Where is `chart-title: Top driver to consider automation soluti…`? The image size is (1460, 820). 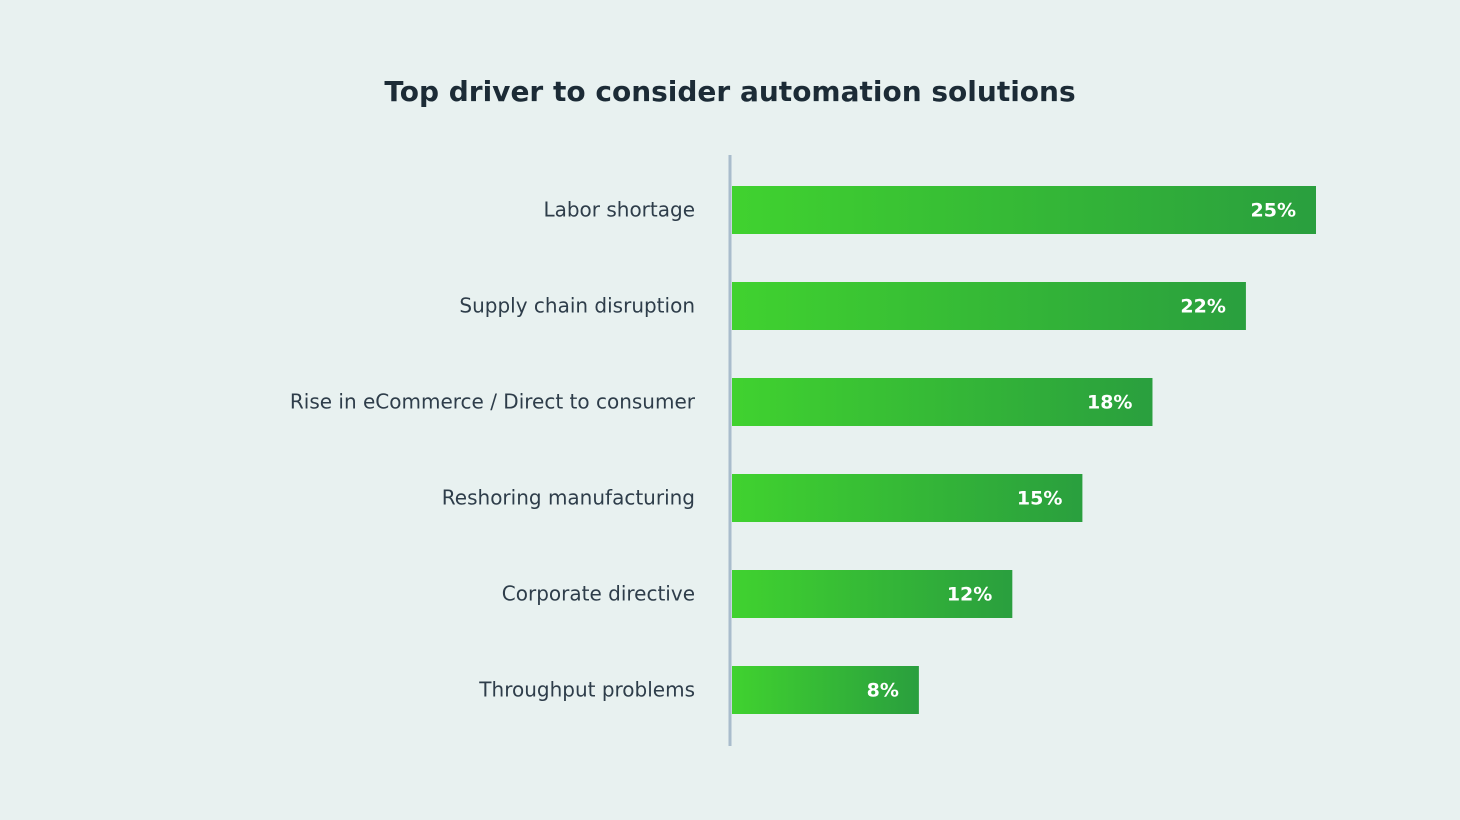
chart-title: Top driver to consider automation soluti… is located at coordinates (729, 91).